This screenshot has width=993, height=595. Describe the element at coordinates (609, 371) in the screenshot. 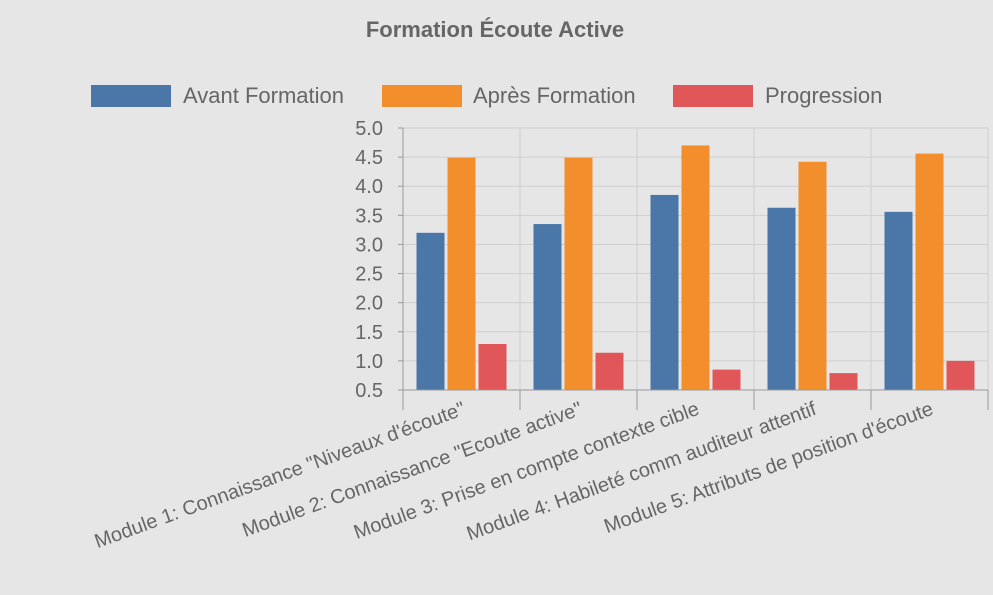

I see `bar-series3-module2` at that location.